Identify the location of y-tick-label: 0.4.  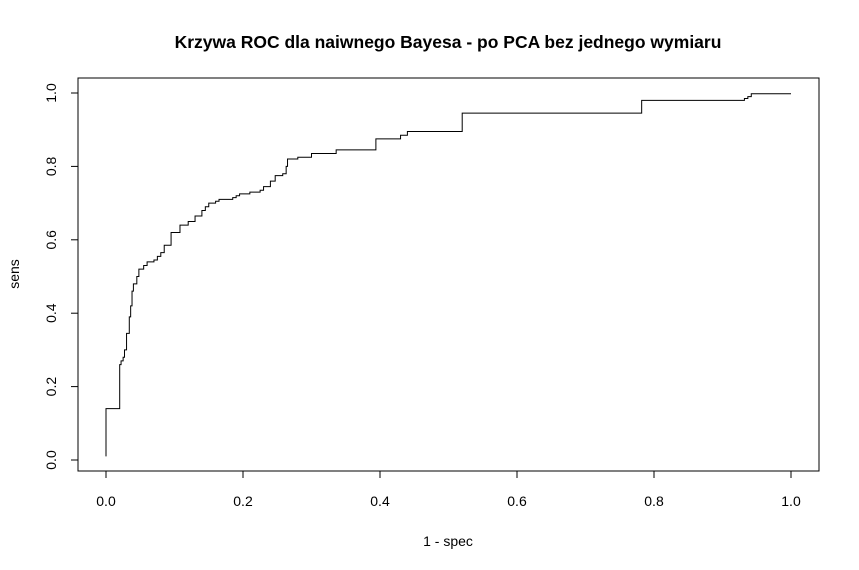
(51, 313).